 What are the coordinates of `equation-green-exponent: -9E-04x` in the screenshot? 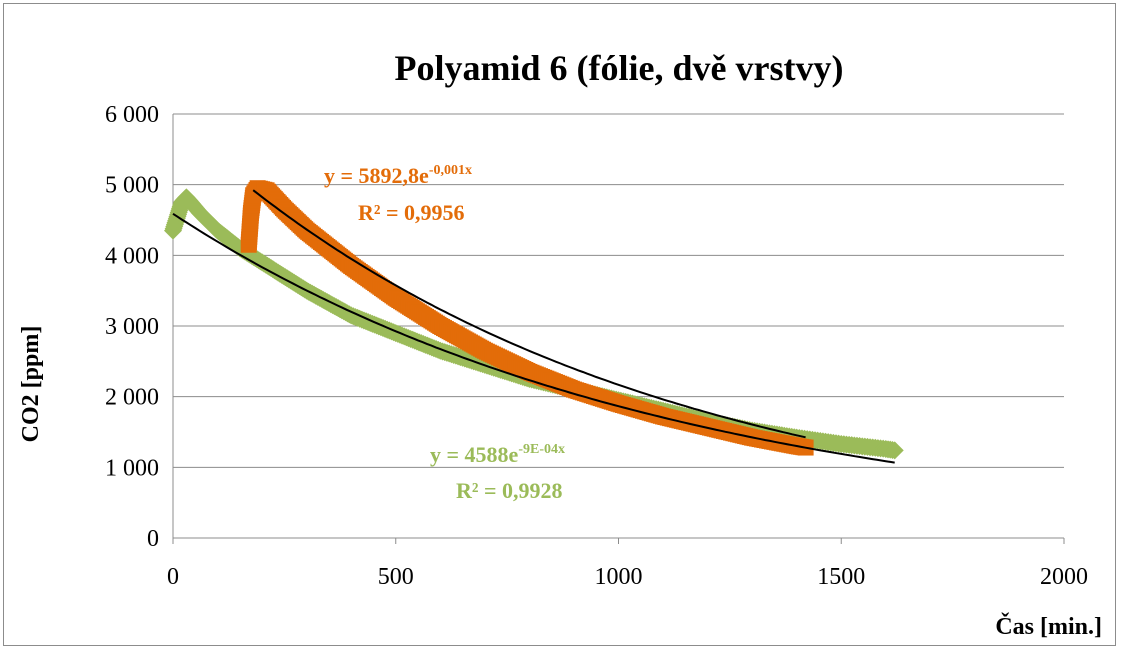 It's located at (541, 449).